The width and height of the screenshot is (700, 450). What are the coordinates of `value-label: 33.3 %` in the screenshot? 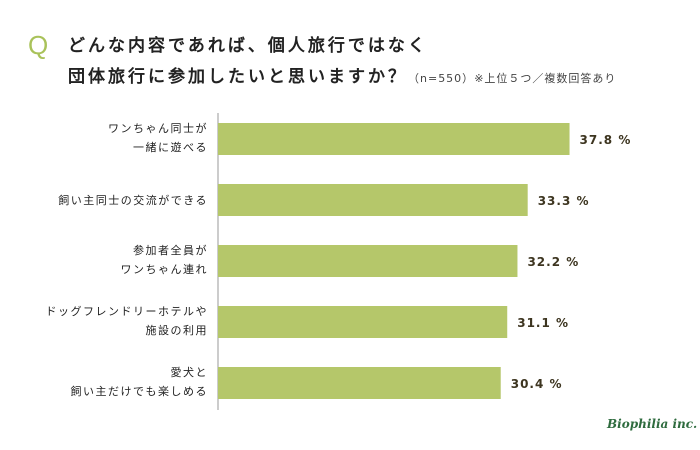 It's located at (564, 201).